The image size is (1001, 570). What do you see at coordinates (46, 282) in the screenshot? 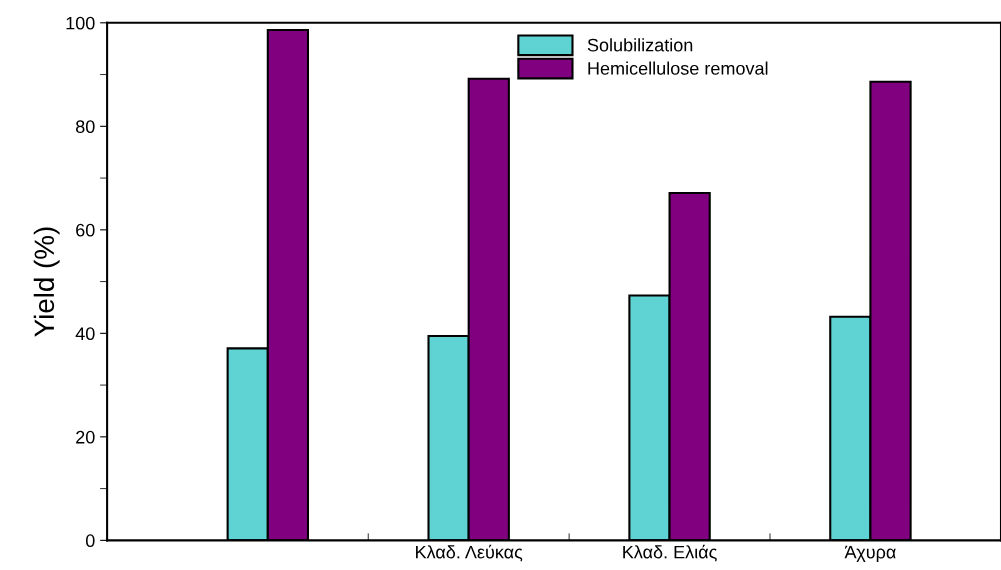
I see `y-axis-title: Yield (%)` at bounding box center [46, 282].